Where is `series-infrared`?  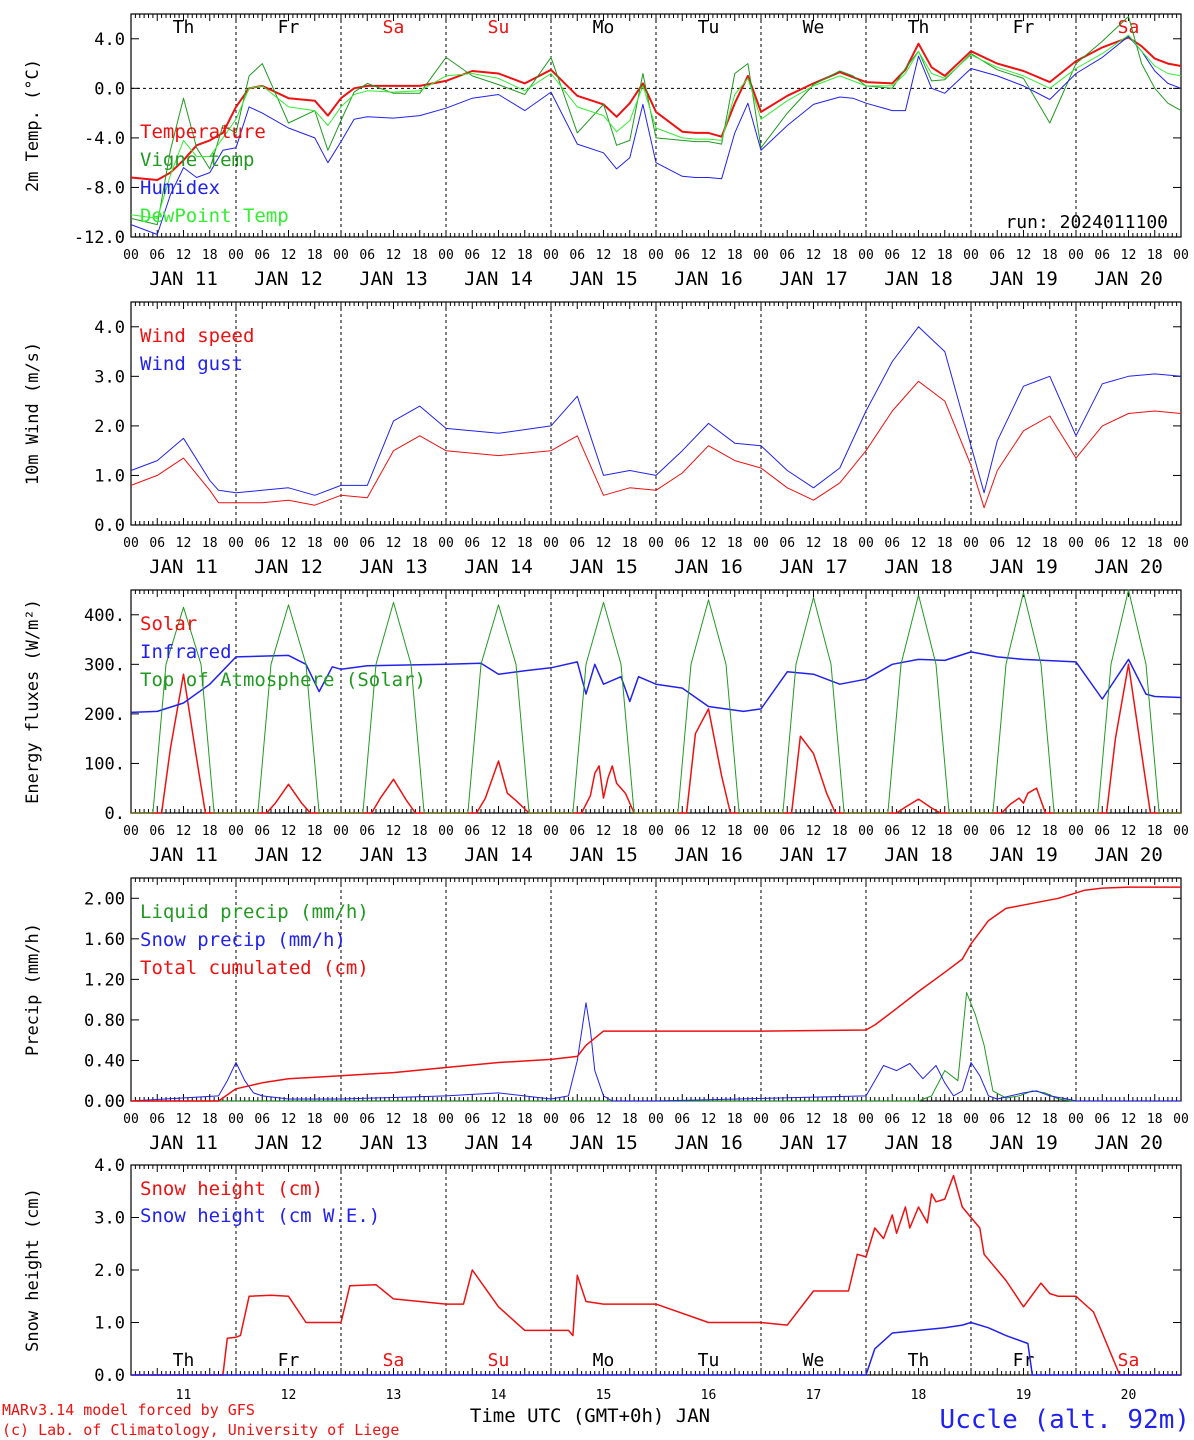
series-infrared is located at coordinates (656, 682).